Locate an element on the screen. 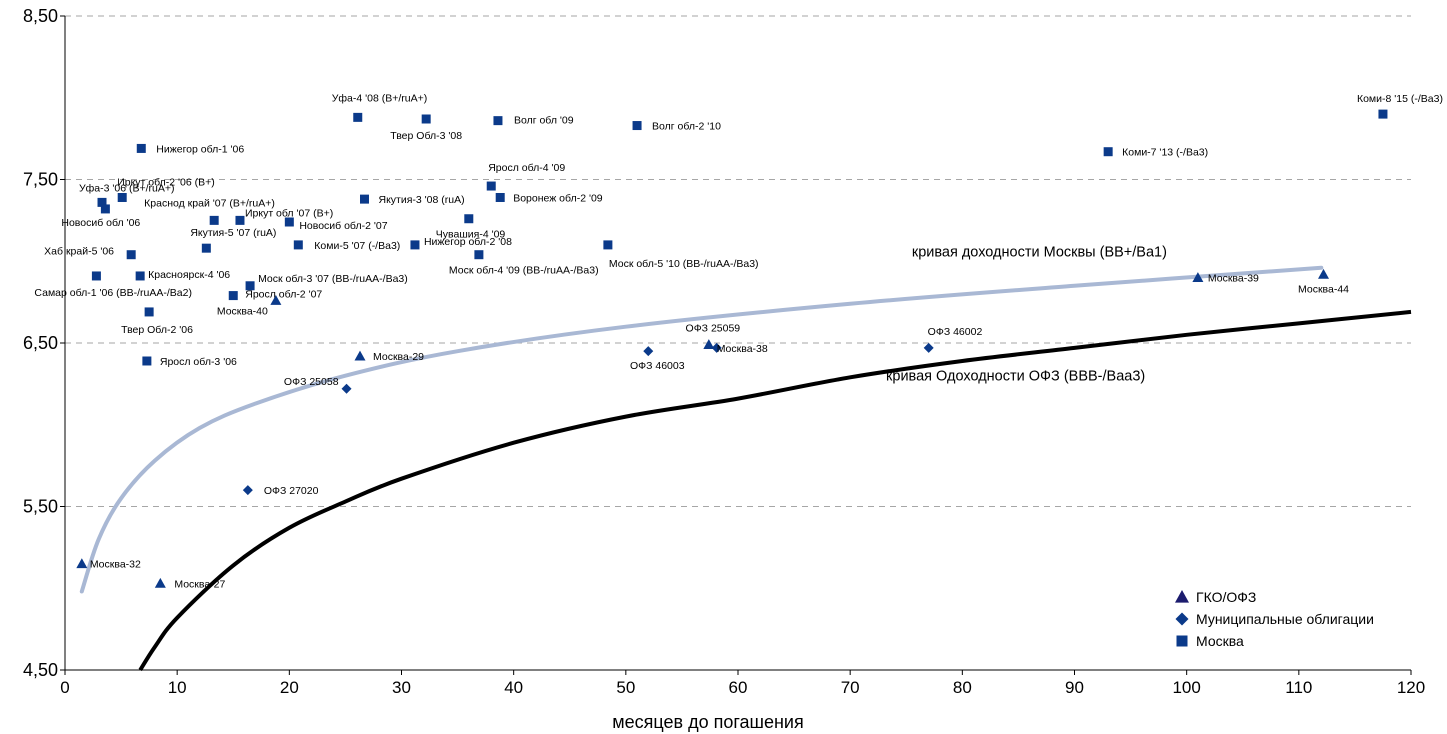 This screenshot has width=1447, height=734. legend-item-gko-ofz: ГКО/ОФЗ is located at coordinates (1215, 597).